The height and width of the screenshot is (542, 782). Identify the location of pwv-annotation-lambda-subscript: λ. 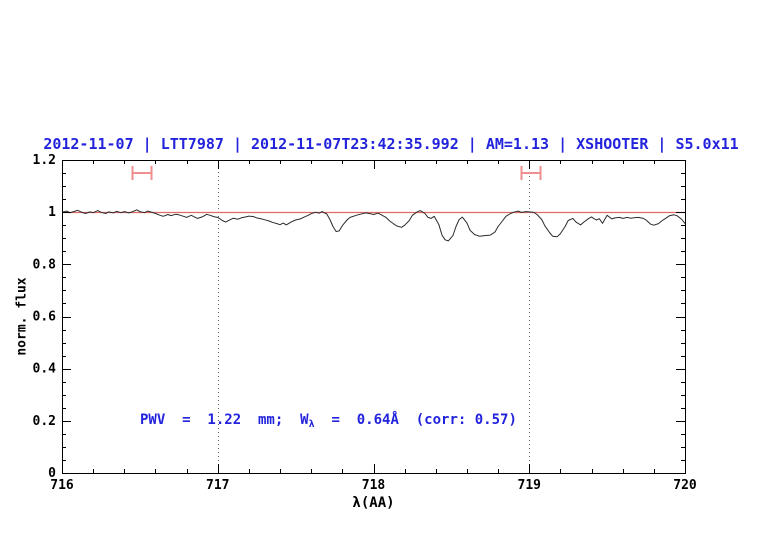
(311, 424).